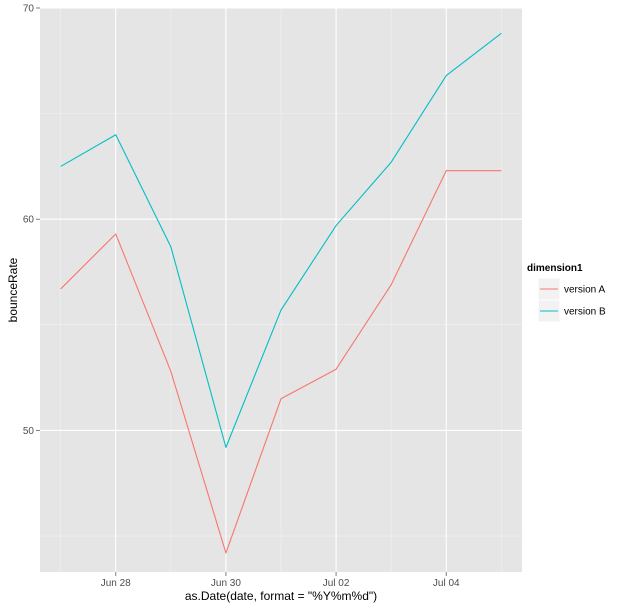  What do you see at coordinates (555, 268) in the screenshot?
I see `legend-title: dimension1` at bounding box center [555, 268].